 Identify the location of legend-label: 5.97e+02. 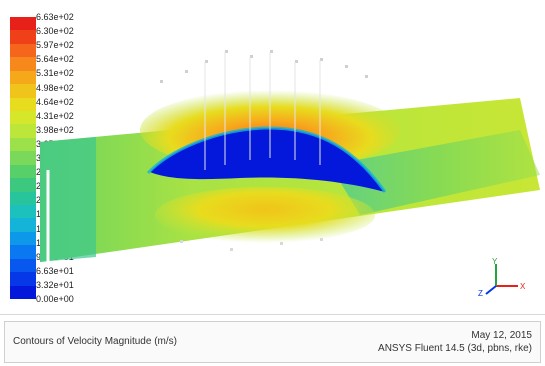
(55, 45).